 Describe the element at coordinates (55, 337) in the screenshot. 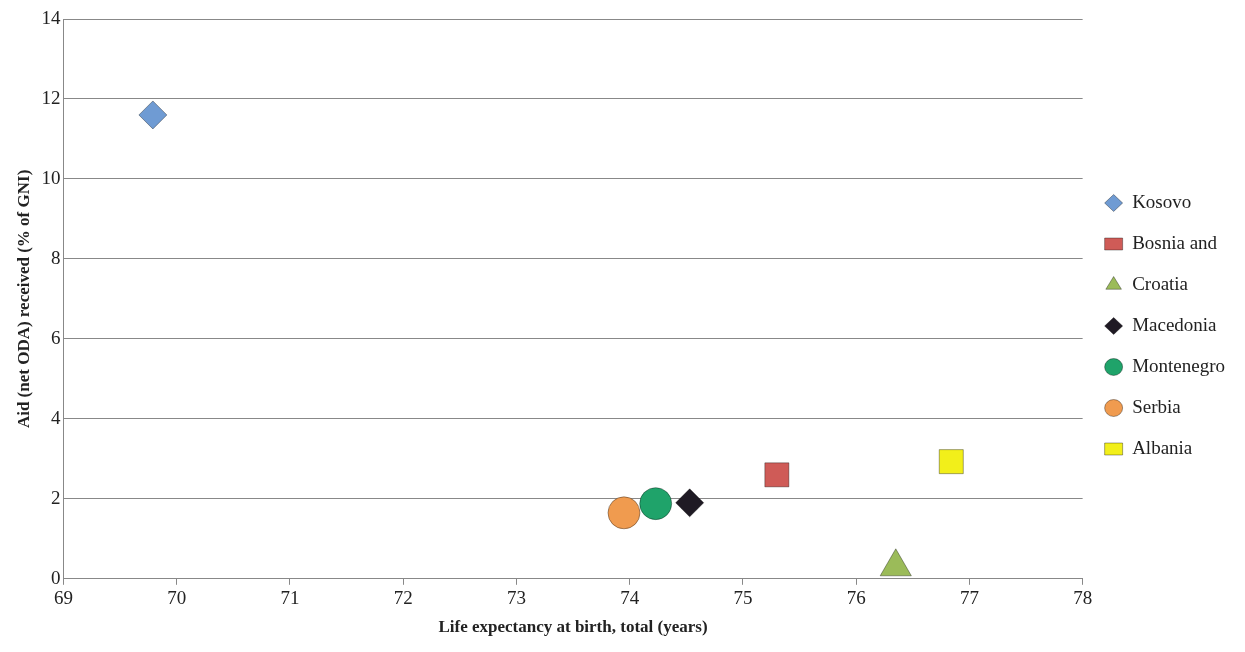

I see `y-tick-label: 6` at that location.